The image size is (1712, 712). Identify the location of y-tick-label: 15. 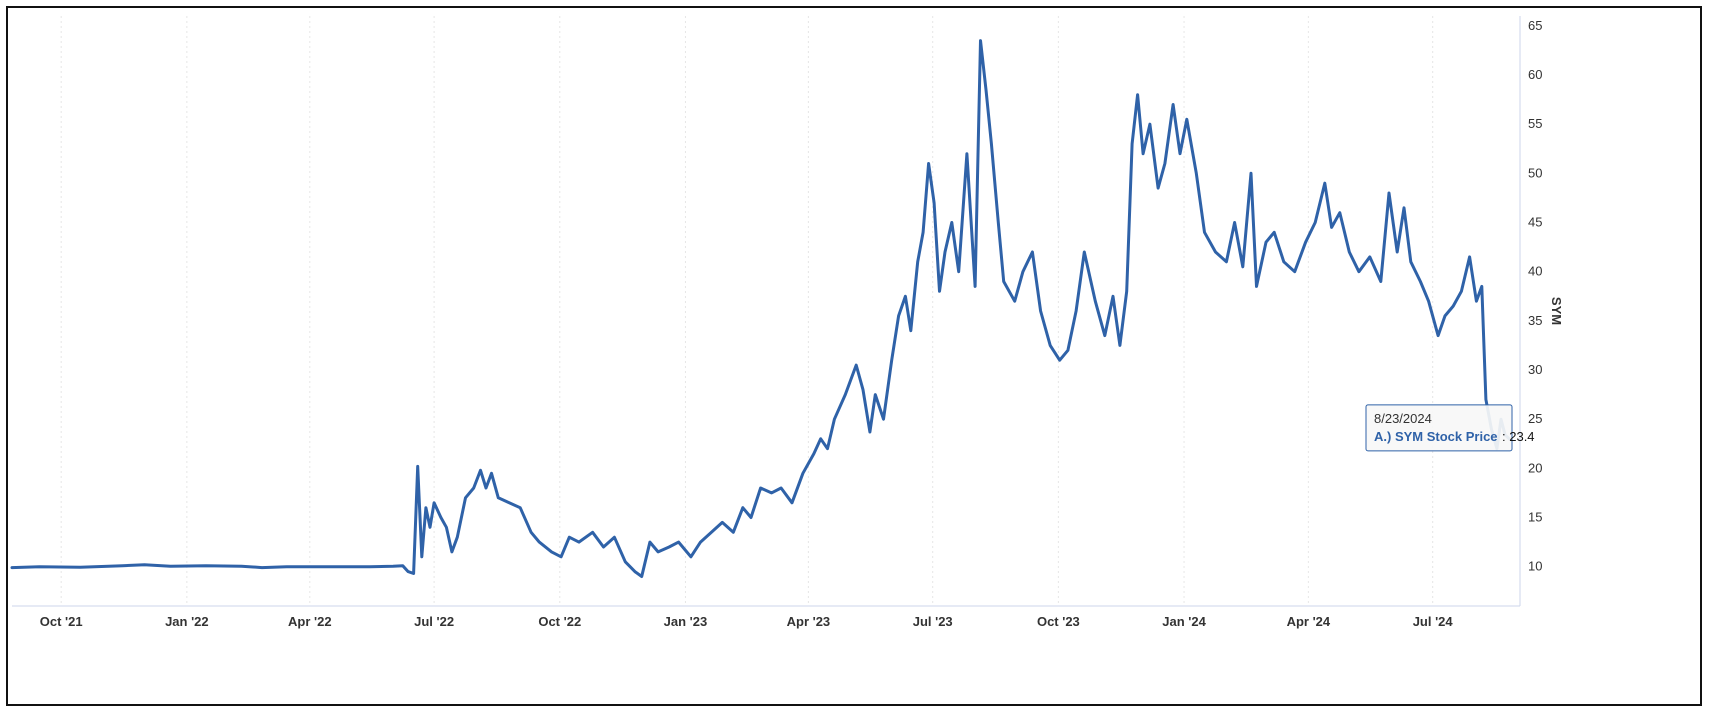
(1535, 517).